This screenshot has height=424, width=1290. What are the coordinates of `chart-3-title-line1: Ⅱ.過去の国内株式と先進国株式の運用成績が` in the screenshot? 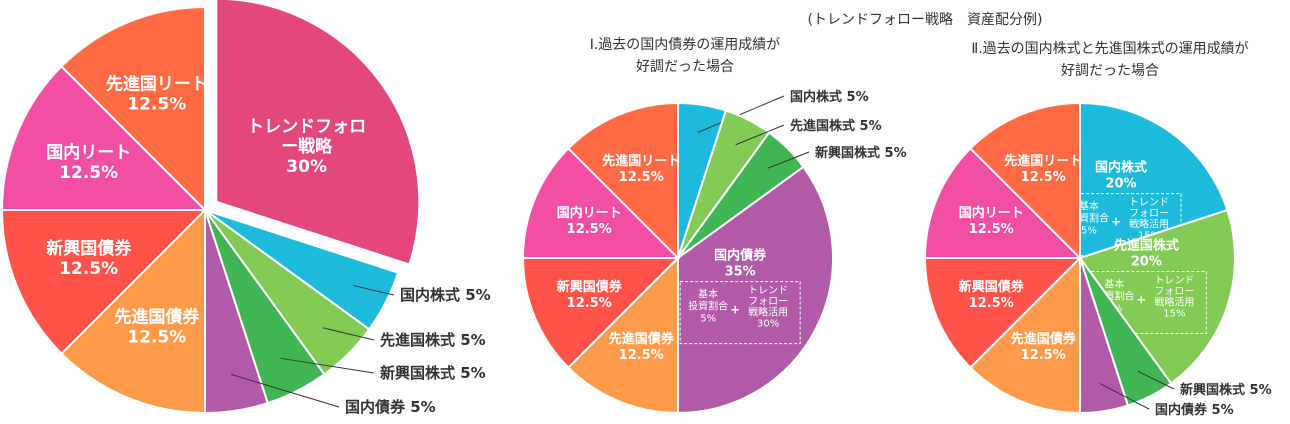 It's located at (1110, 49).